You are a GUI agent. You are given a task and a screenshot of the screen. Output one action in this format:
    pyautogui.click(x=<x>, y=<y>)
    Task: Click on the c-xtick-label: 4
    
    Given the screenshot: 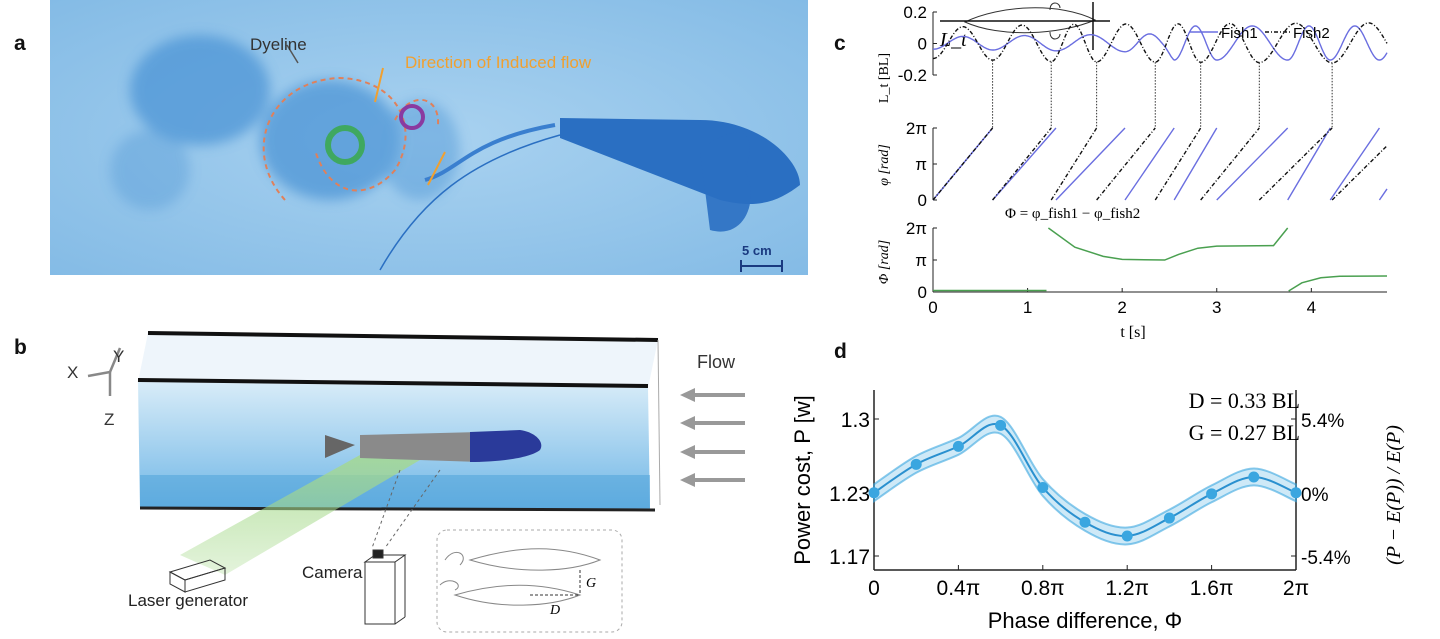 What is the action you would take?
    pyautogui.click(x=1311, y=307)
    